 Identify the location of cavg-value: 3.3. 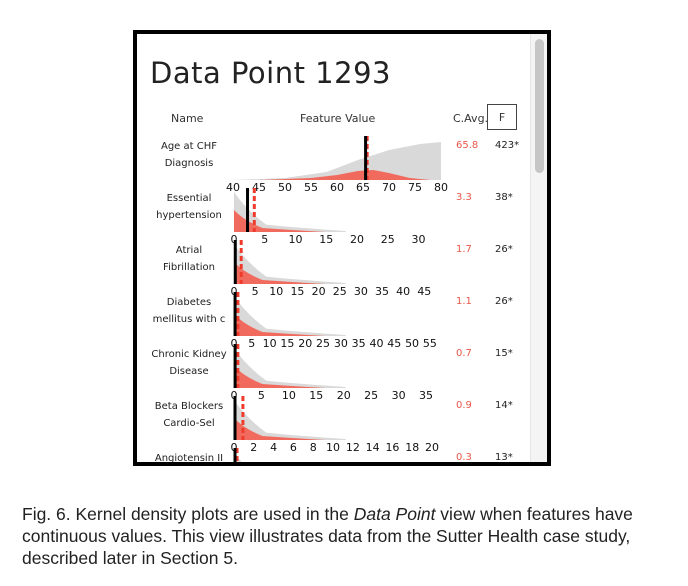
(464, 197).